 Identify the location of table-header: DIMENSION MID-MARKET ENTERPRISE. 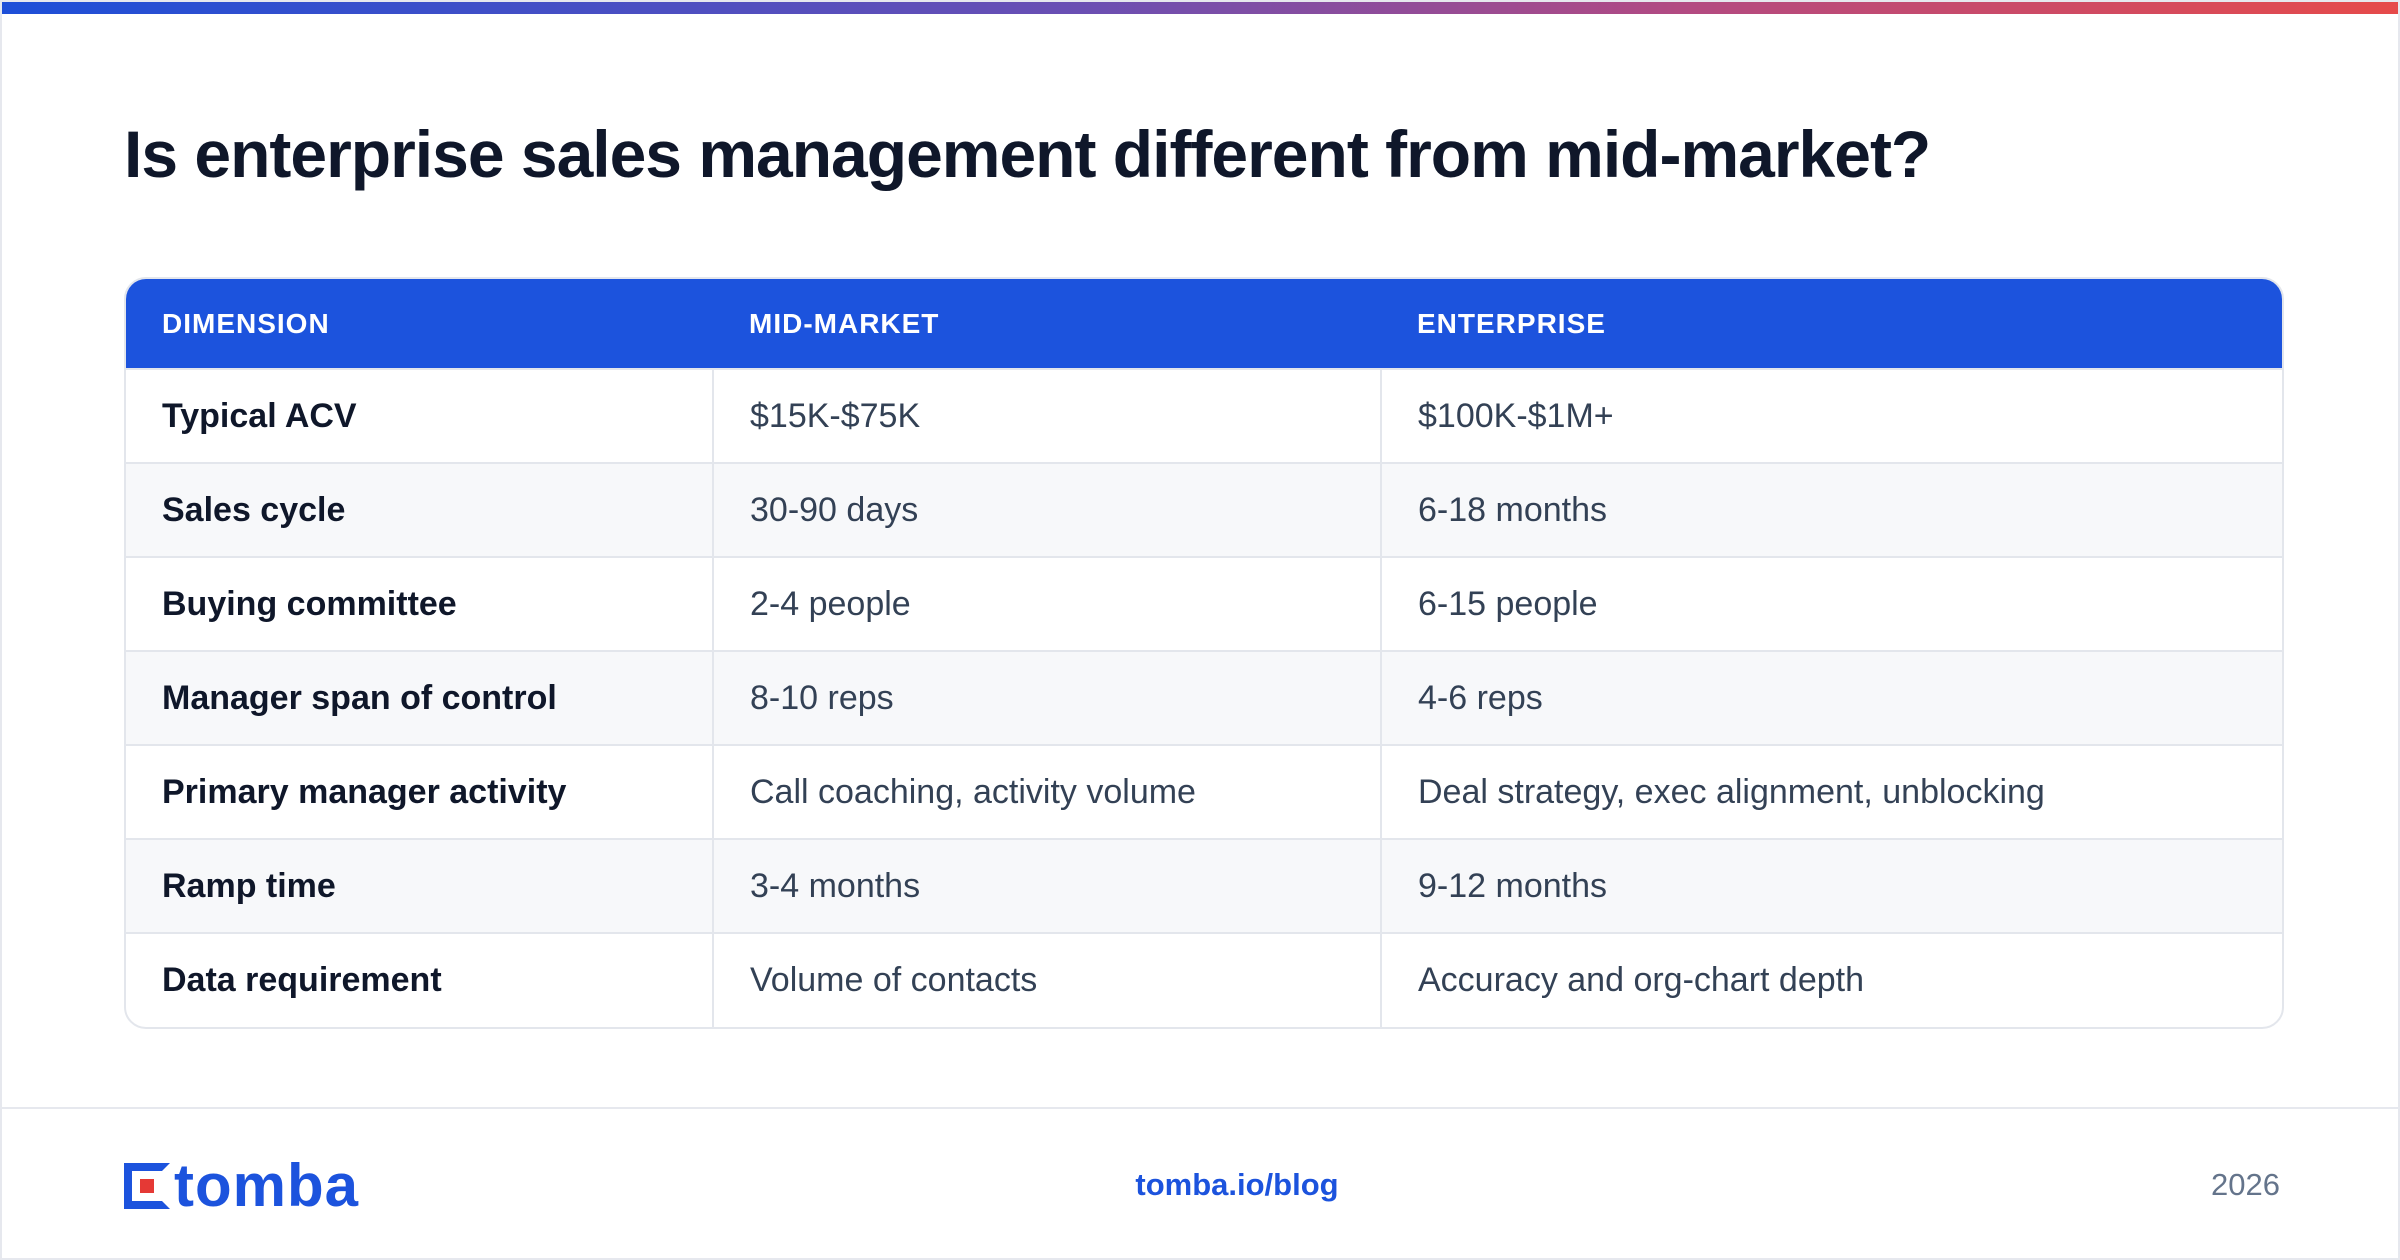
(1204, 324).